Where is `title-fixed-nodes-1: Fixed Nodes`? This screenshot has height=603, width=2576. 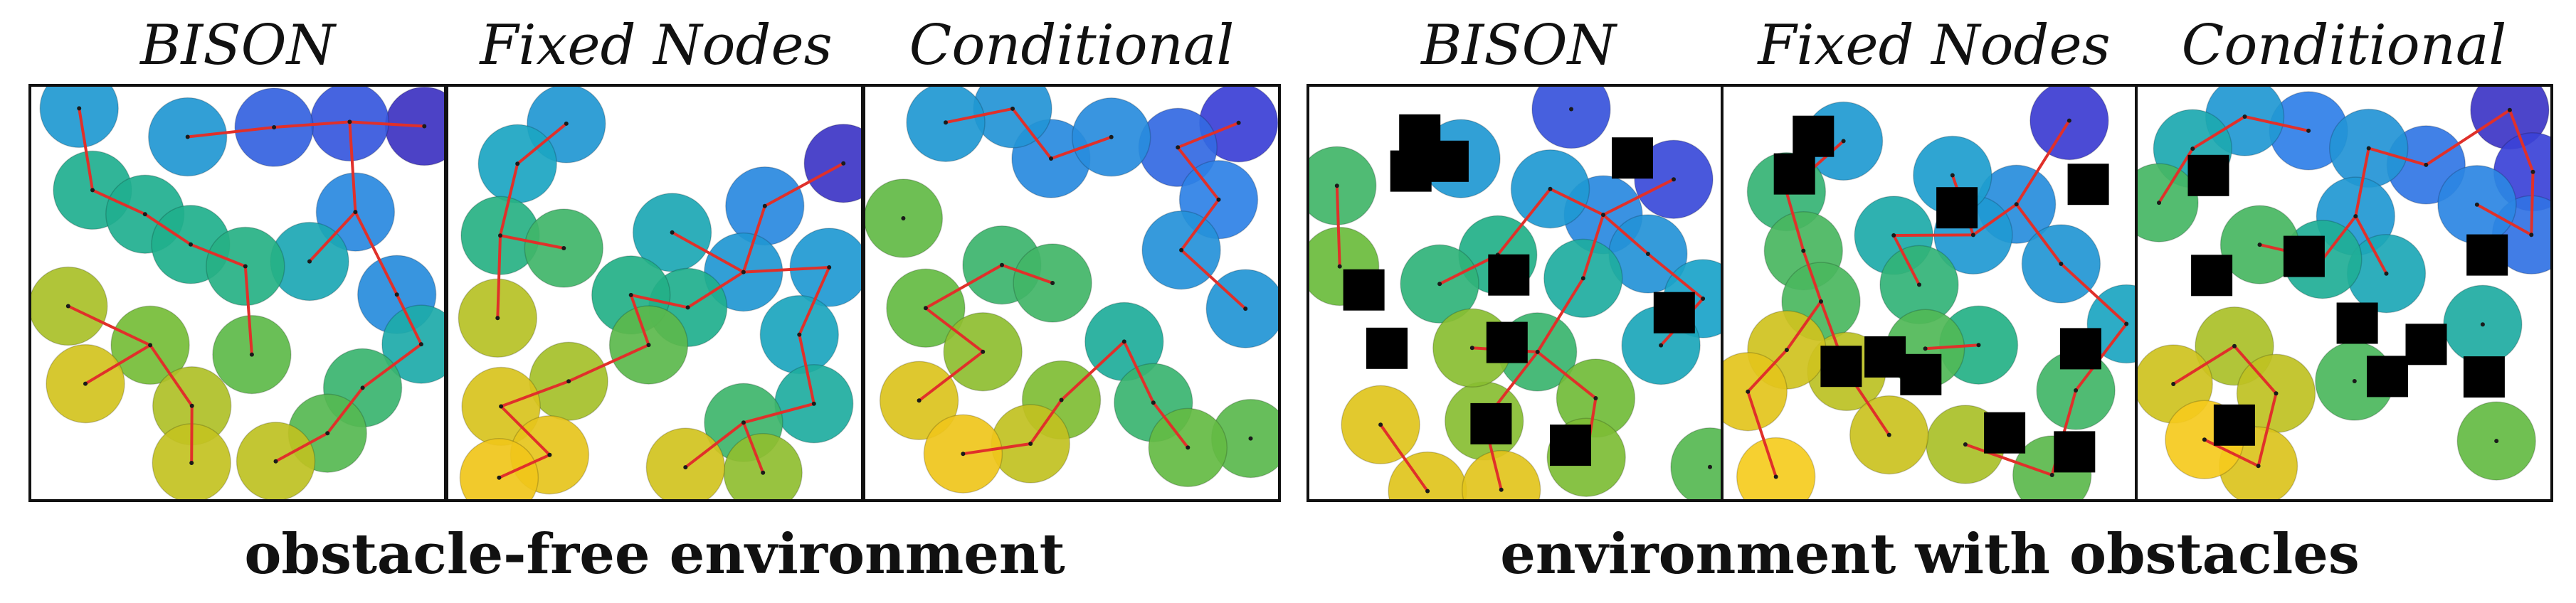
title-fixed-nodes-1: Fixed Nodes is located at coordinates (656, 46).